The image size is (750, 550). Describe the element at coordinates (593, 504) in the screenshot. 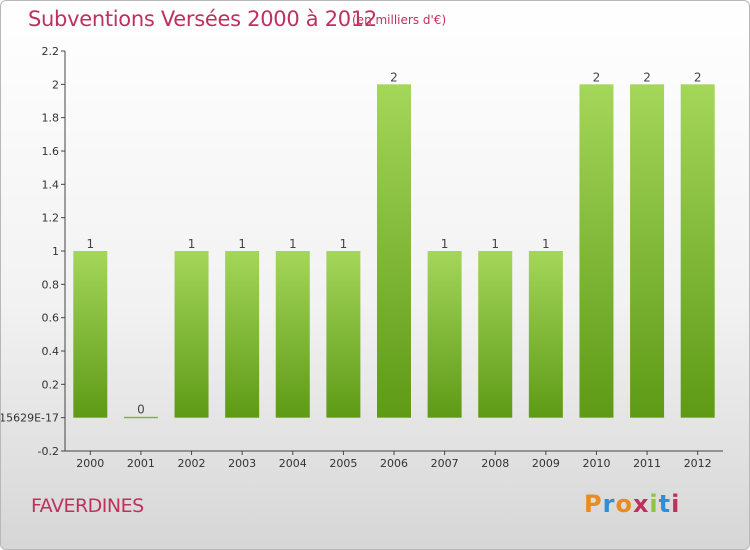

I see `logo-letter: P` at that location.